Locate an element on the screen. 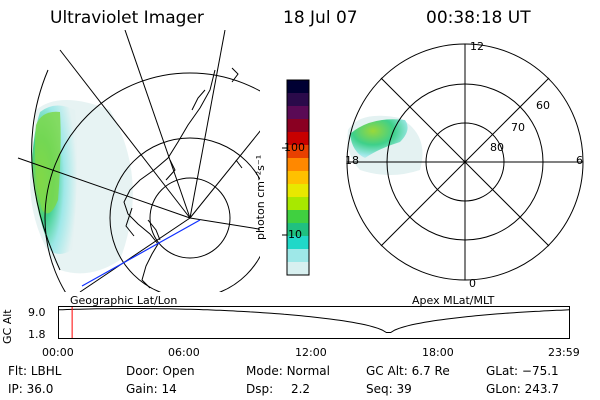 The width and height of the screenshot is (600, 400). xtick-2359: 23:59 is located at coordinates (564, 352).